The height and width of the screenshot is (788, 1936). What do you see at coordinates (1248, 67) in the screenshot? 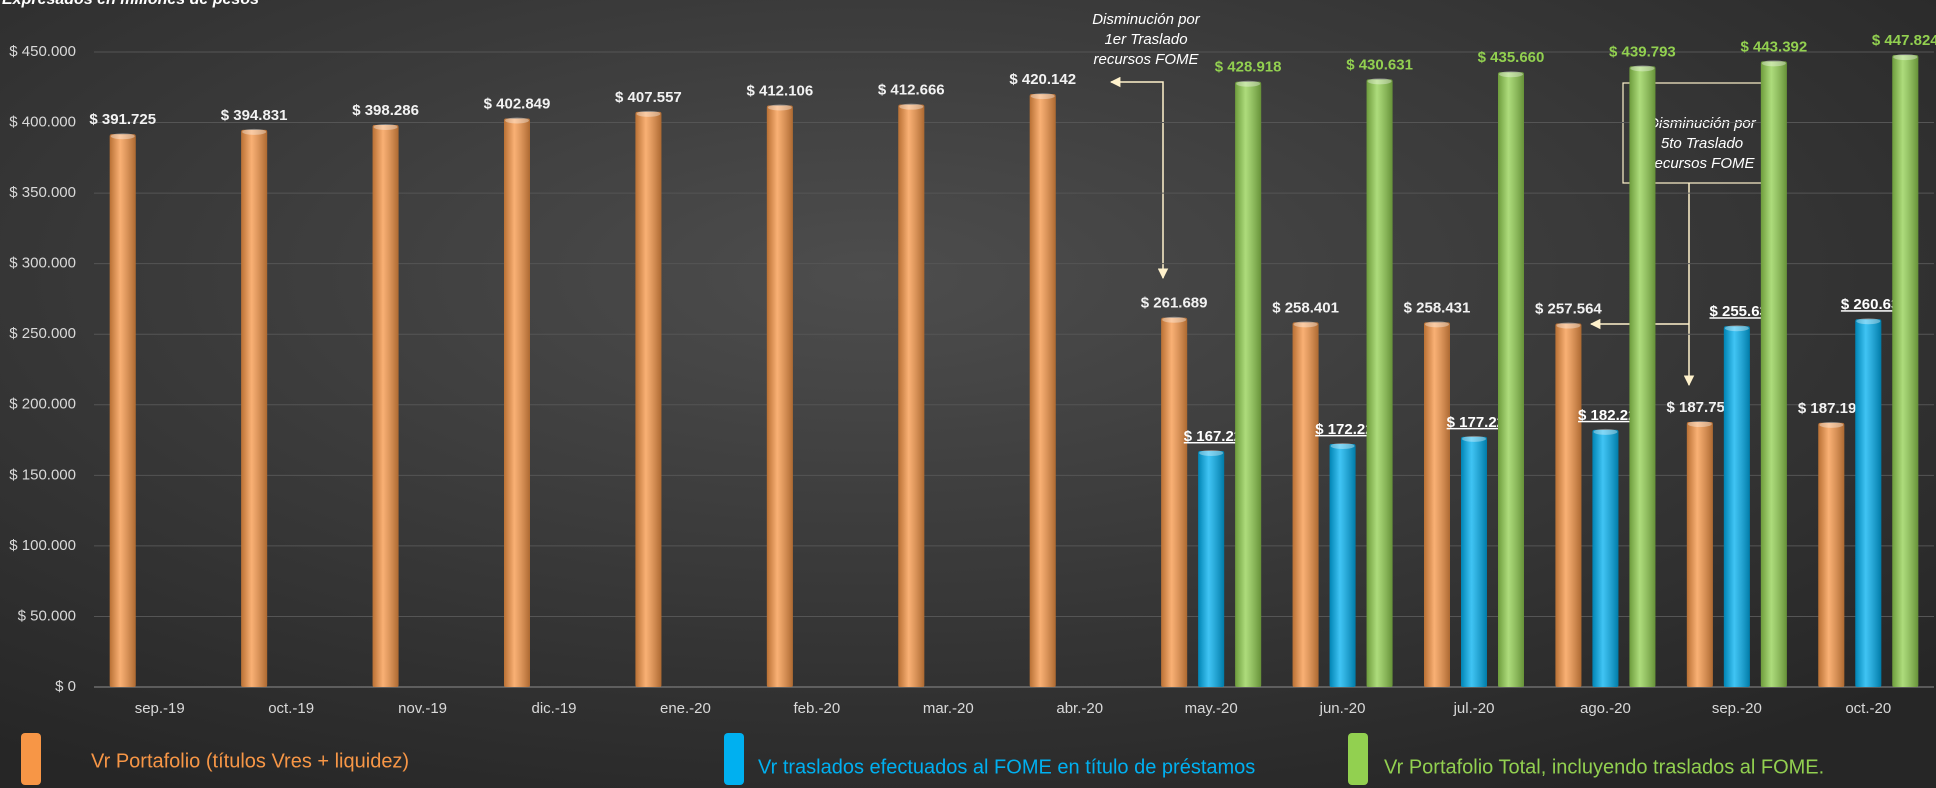
I see `value-label: $ 428.918` at bounding box center [1248, 67].